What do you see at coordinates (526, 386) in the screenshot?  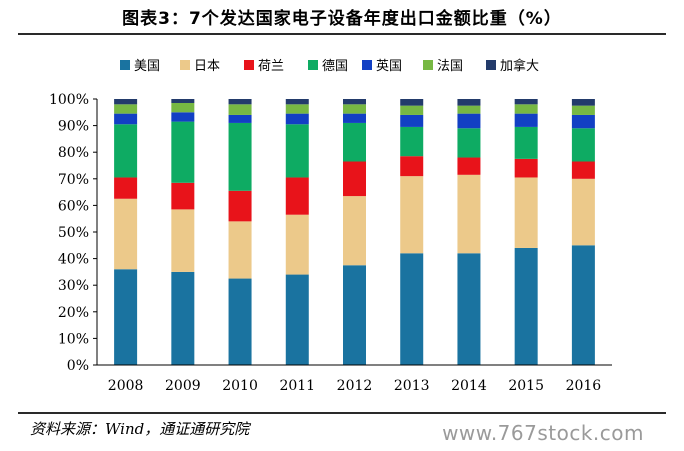 I see `x-tick-label-2015: 2015` at bounding box center [526, 386].